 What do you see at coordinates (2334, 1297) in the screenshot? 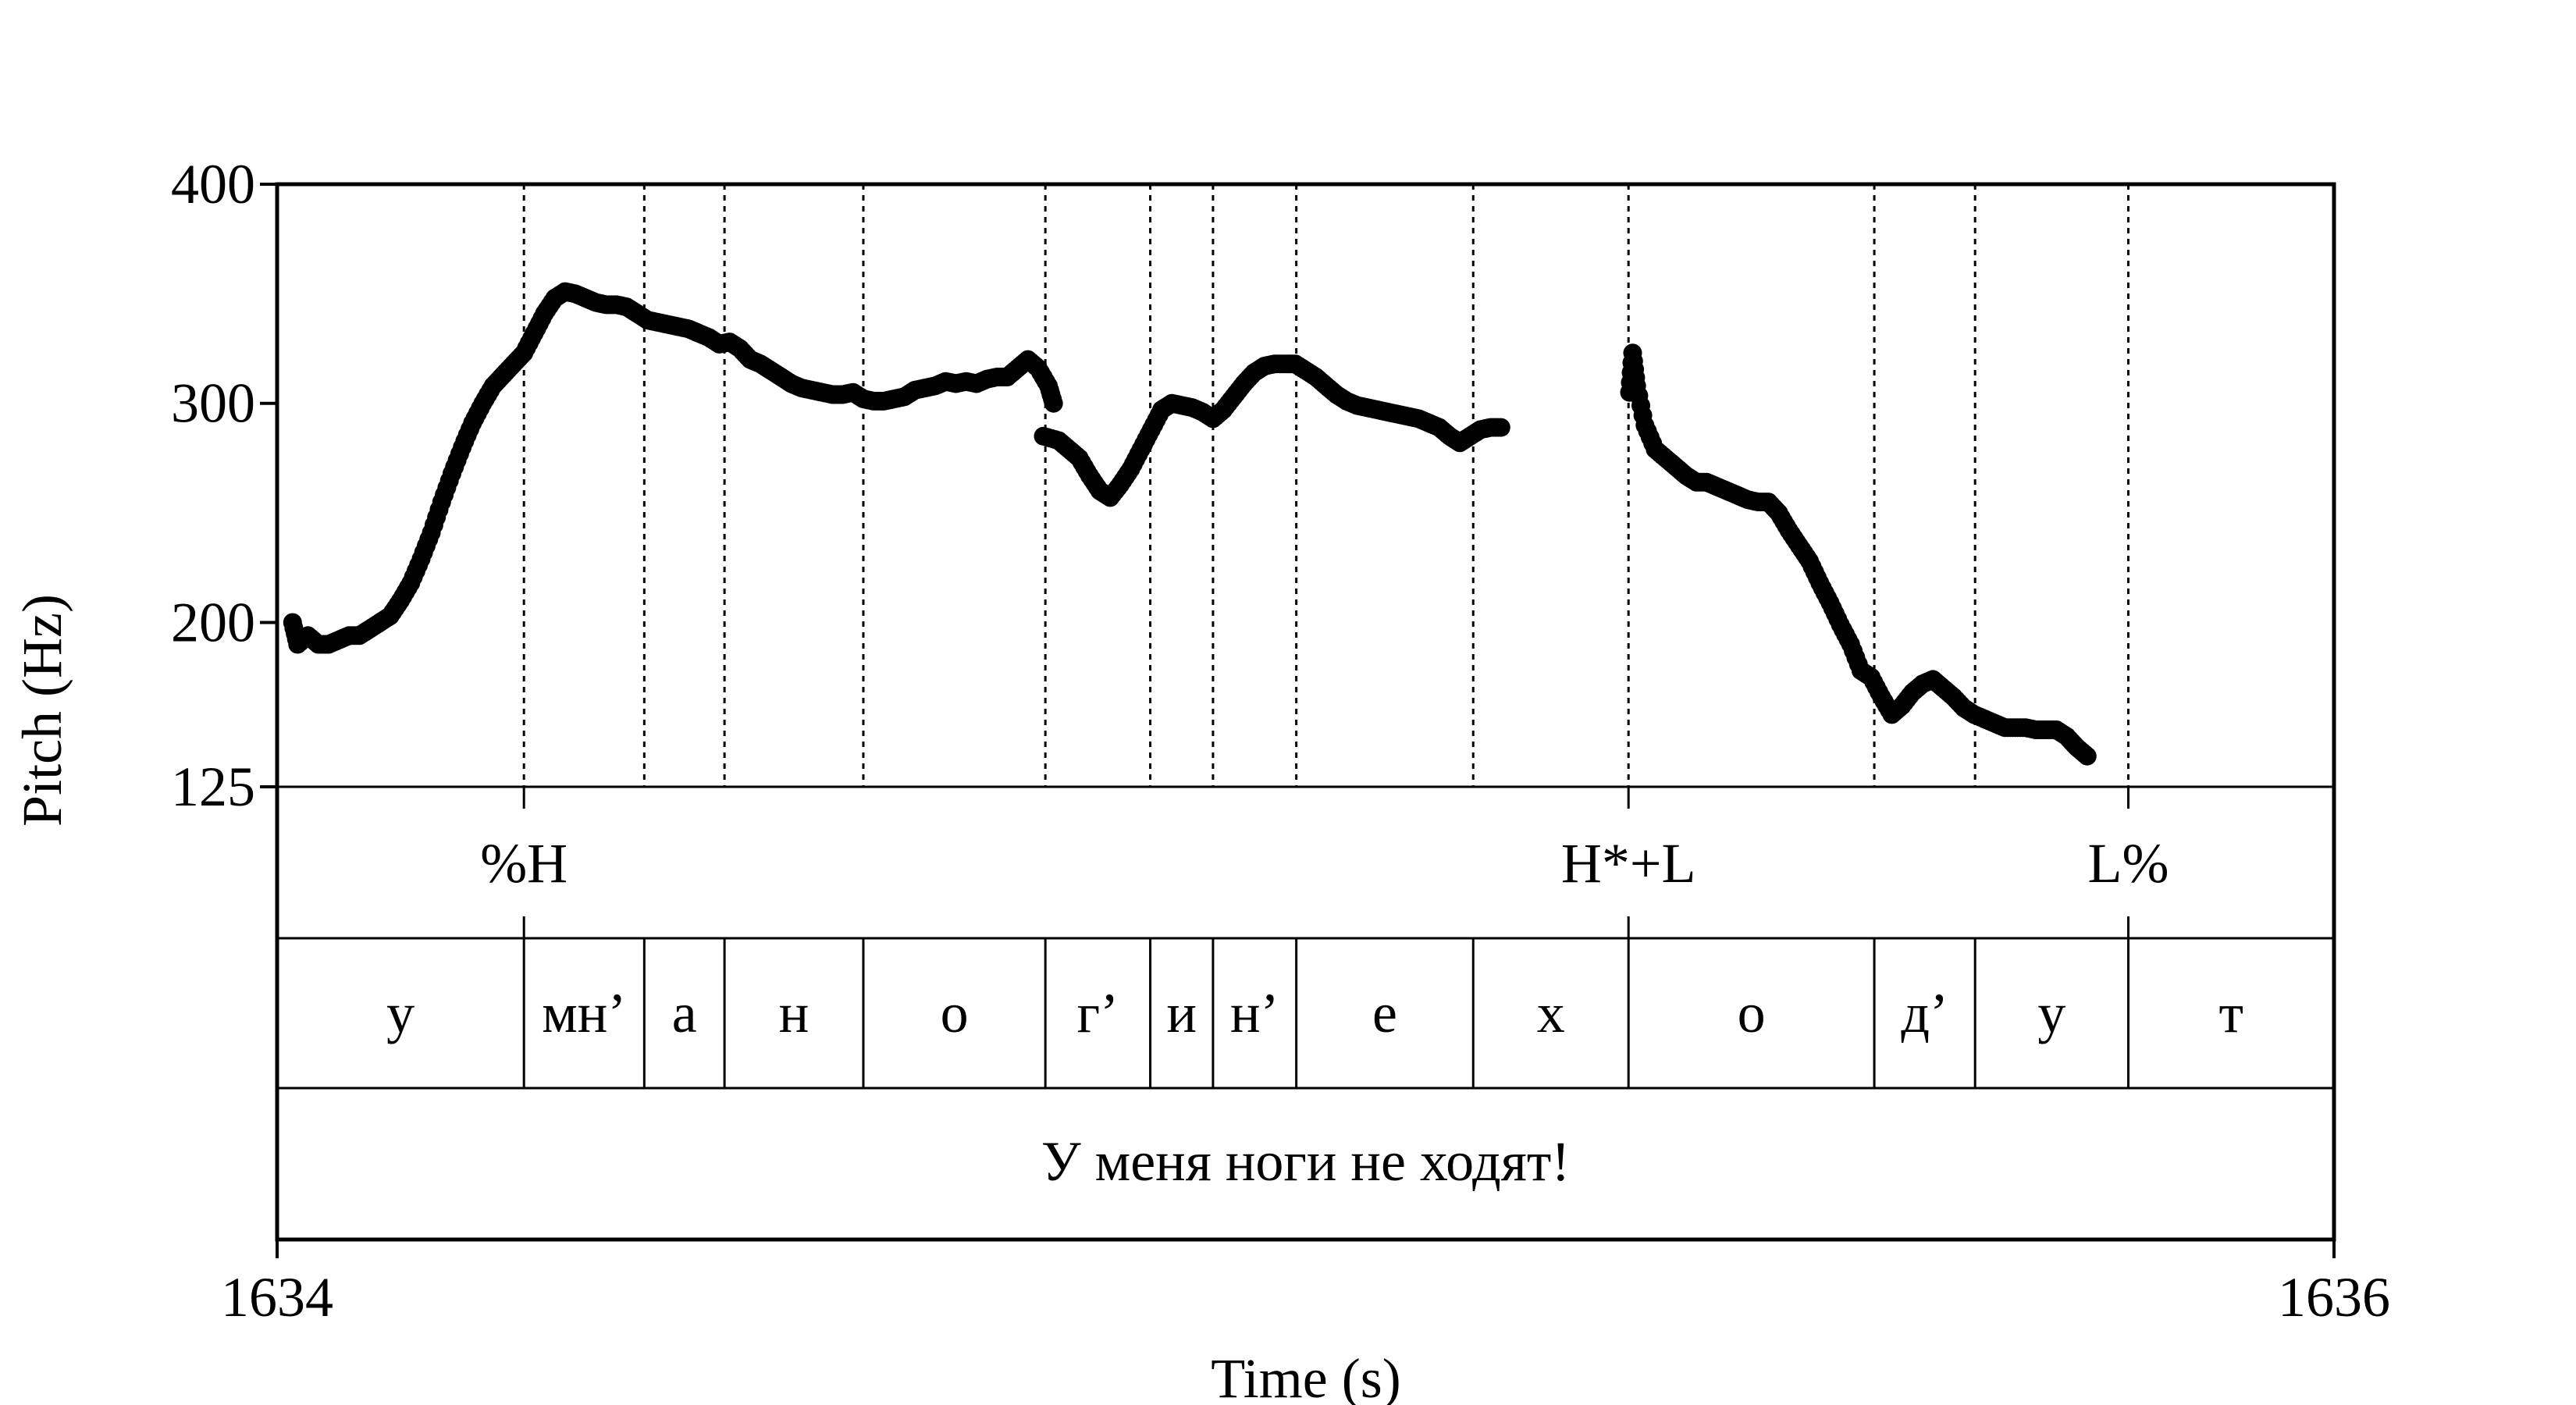
I see `x-tick-label: 1636` at bounding box center [2334, 1297].